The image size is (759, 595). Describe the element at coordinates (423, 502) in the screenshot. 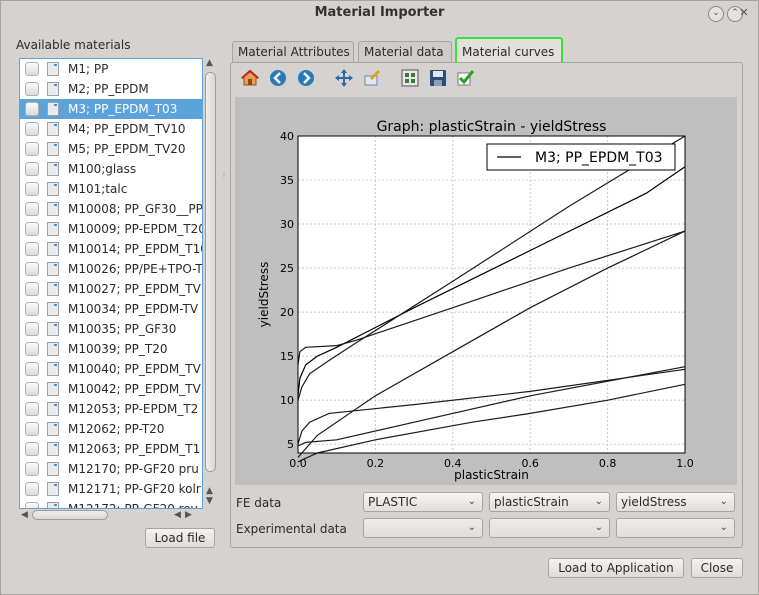

I see `fe-type-select: PLASTIC ⌄` at that location.